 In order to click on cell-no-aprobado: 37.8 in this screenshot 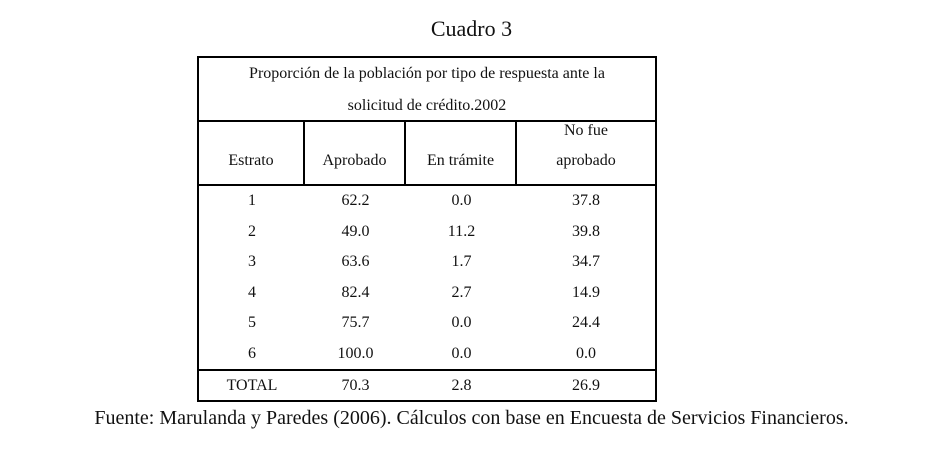, I will do `click(586, 200)`.